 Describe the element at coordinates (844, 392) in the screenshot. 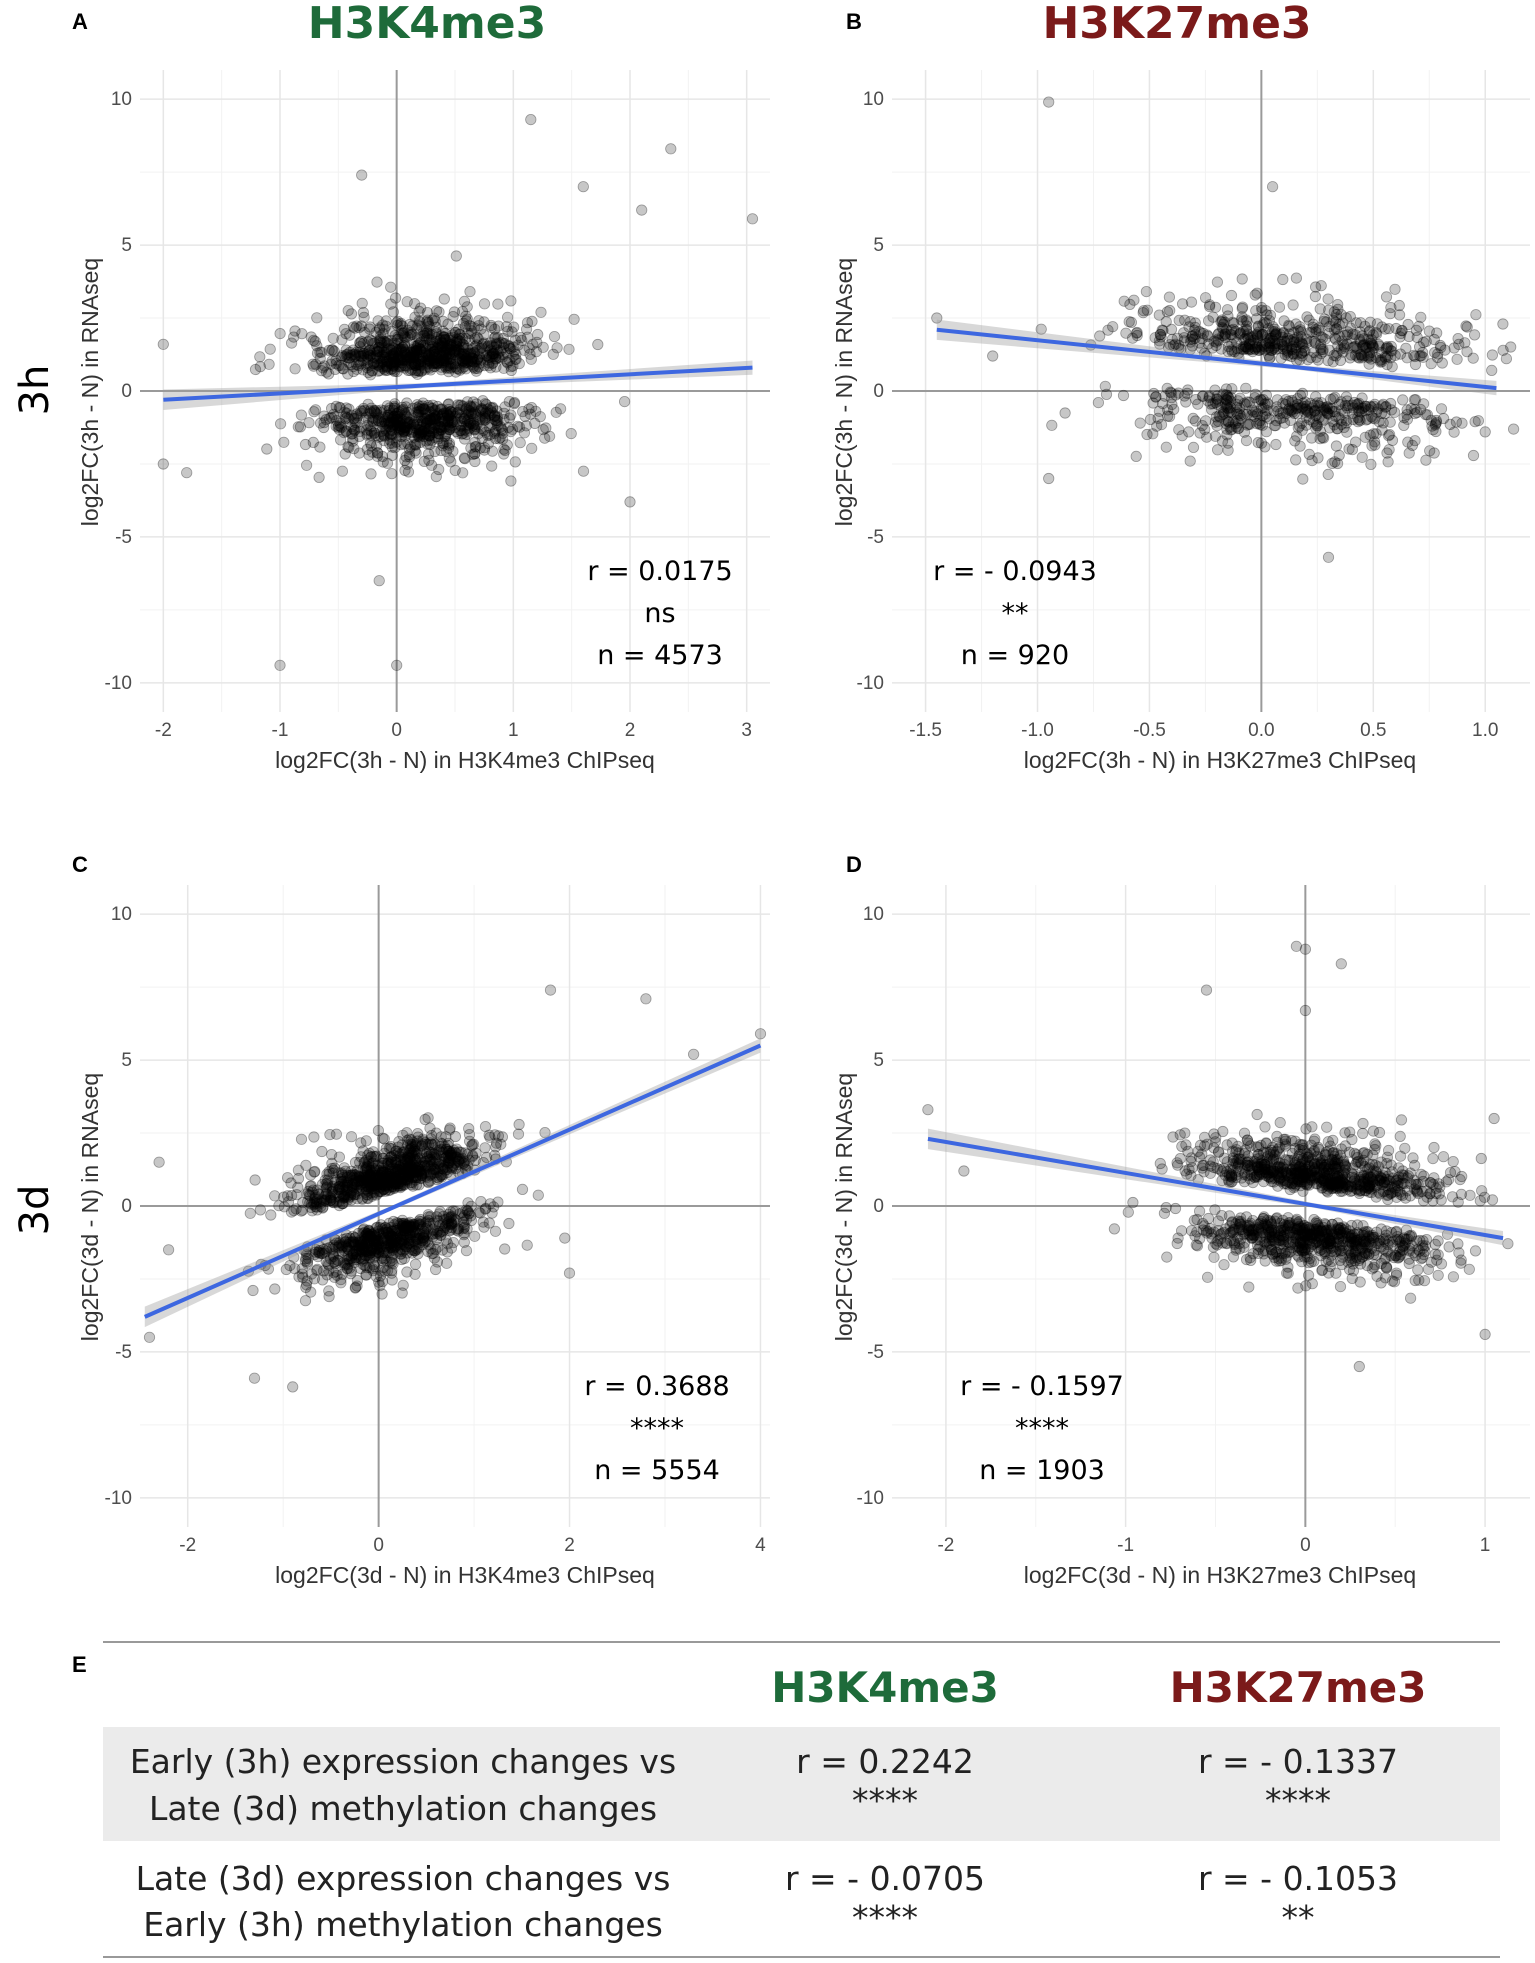

I see `y-axis-title: log2FC(3h - N) in RNAseq` at that location.